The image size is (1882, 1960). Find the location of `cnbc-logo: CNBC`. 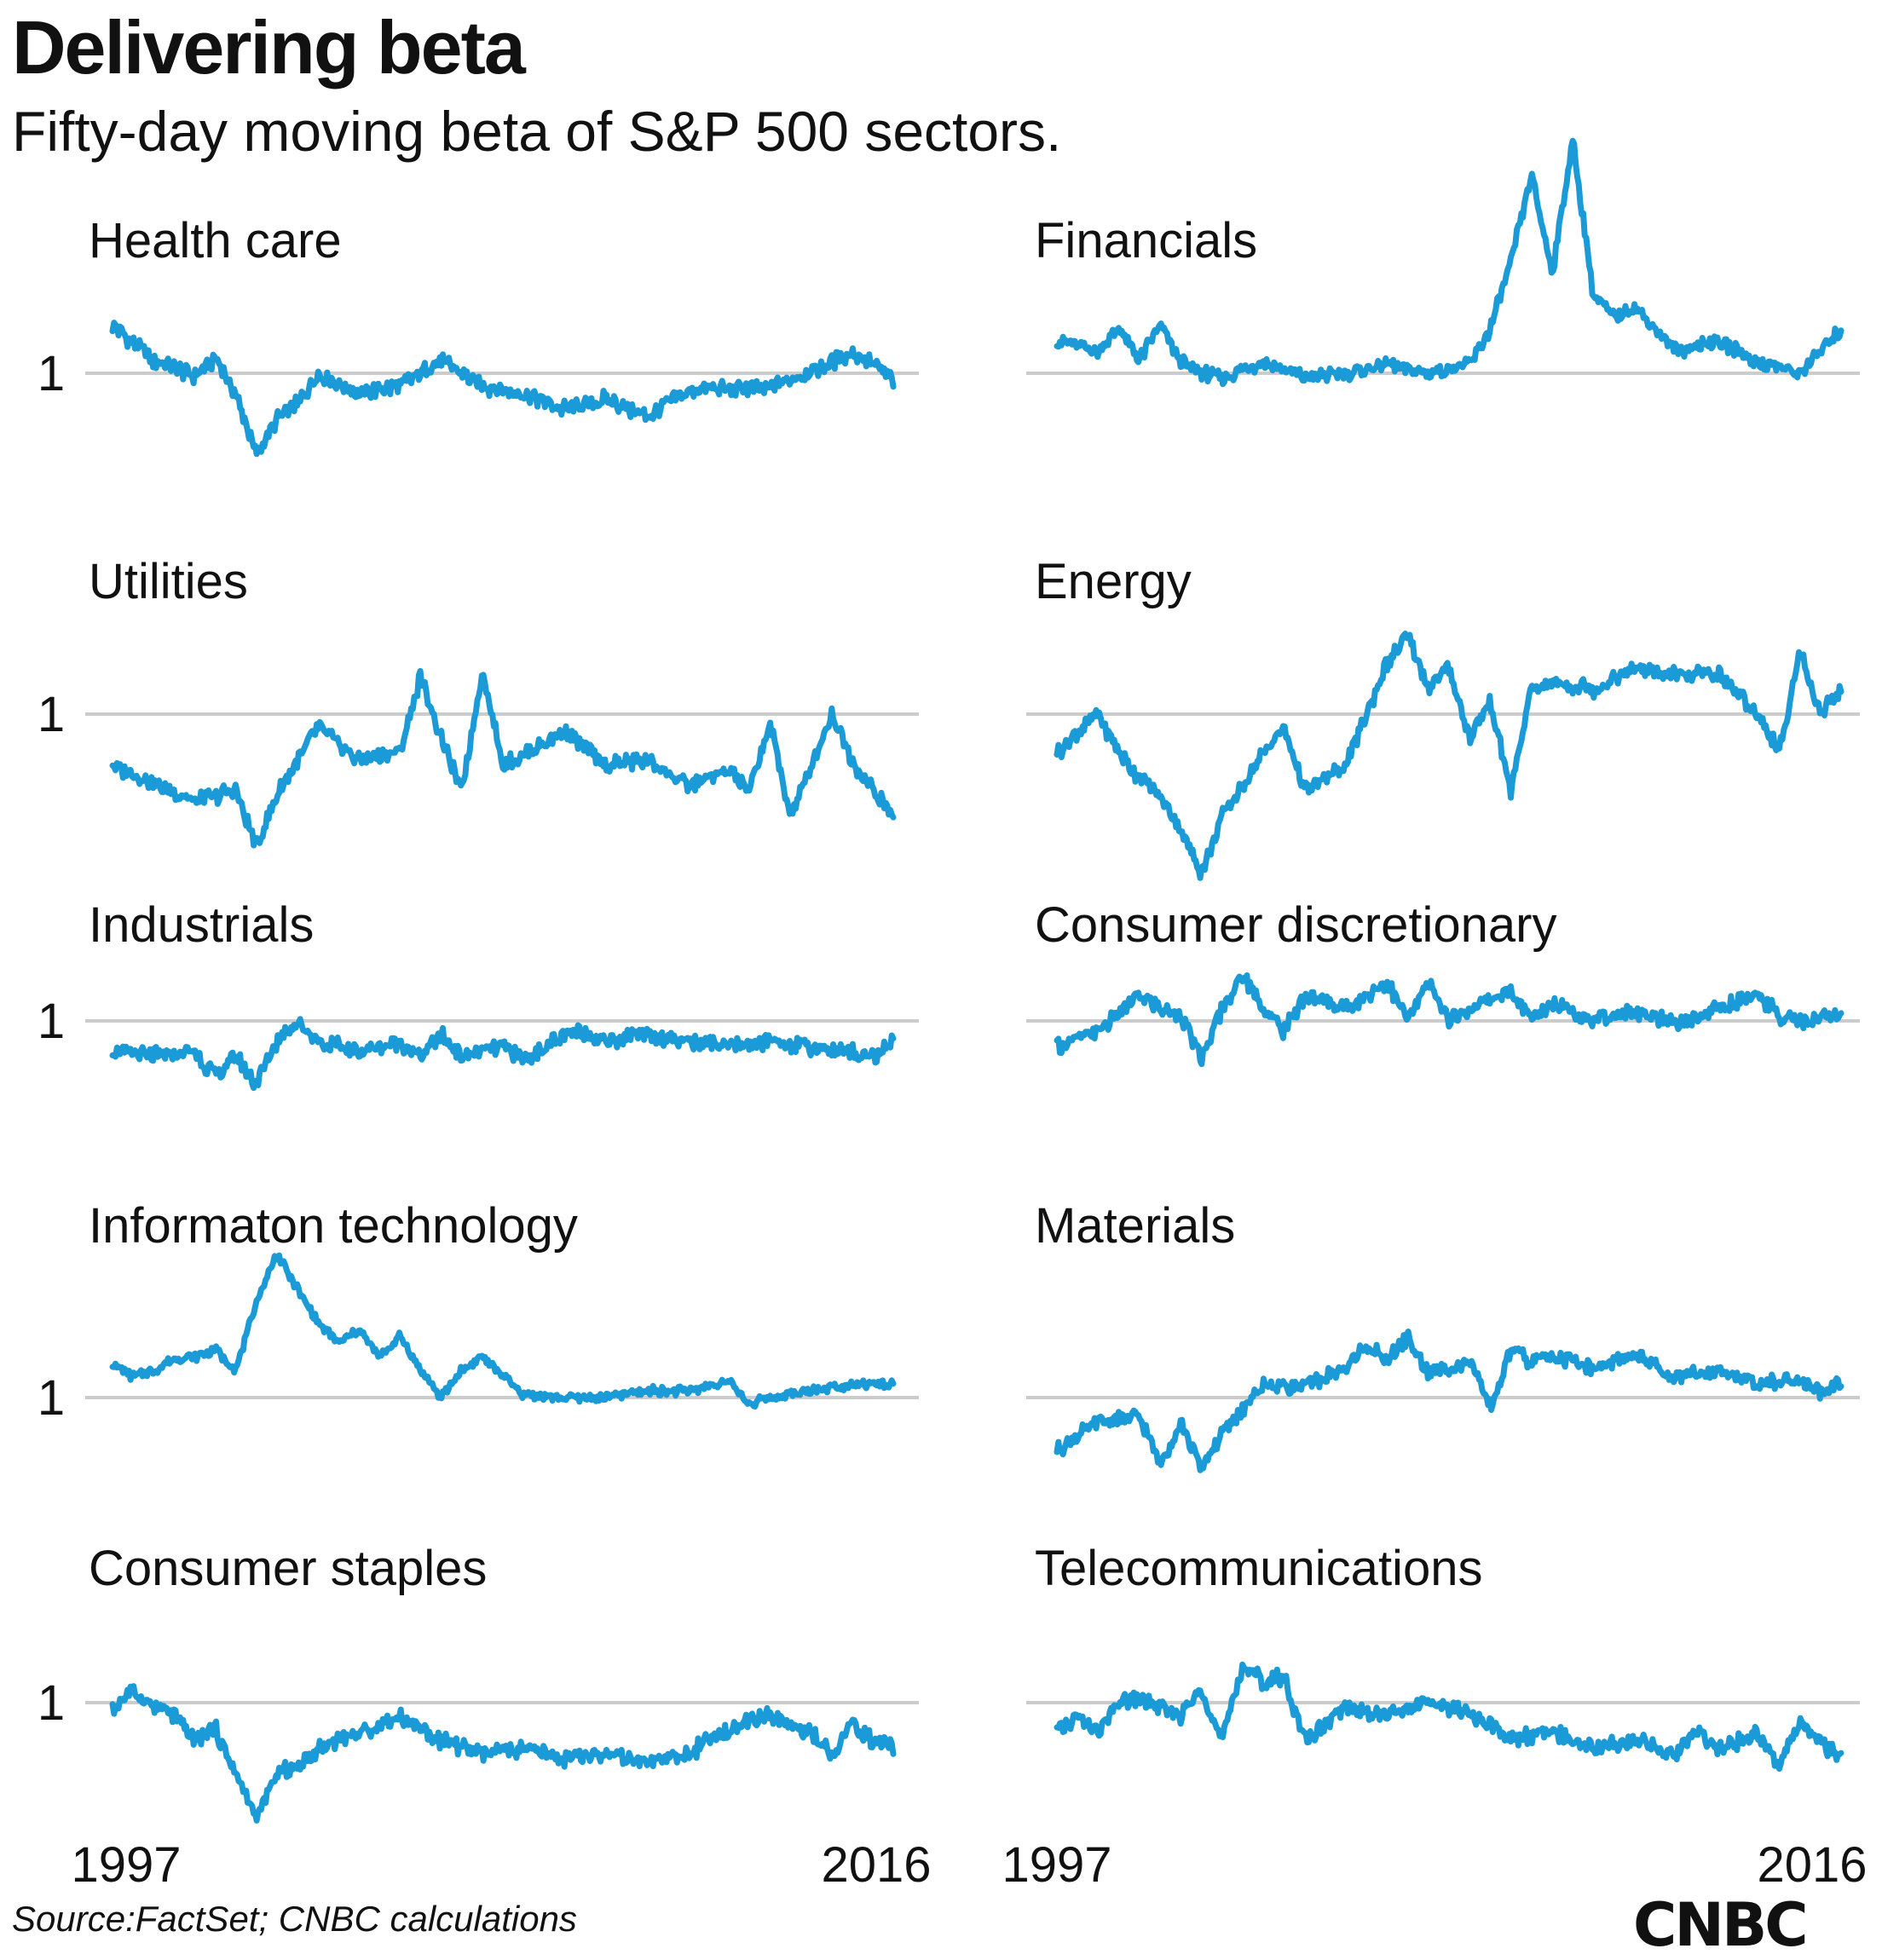

cnbc-logo: CNBC is located at coordinates (1721, 1925).